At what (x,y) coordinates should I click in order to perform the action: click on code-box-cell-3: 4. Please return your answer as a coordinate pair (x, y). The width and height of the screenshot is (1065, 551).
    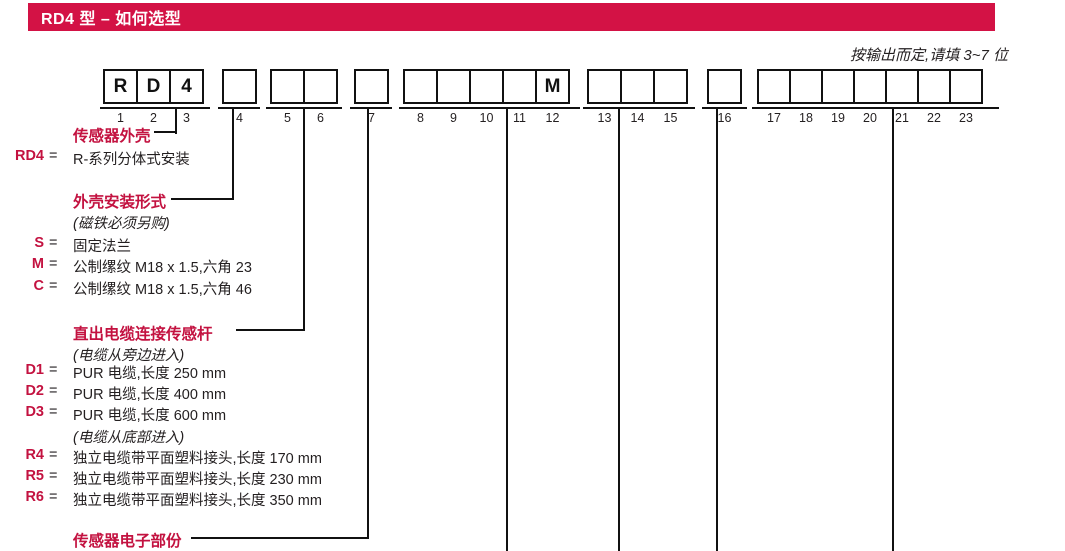
    Looking at the image, I should click on (186, 86).